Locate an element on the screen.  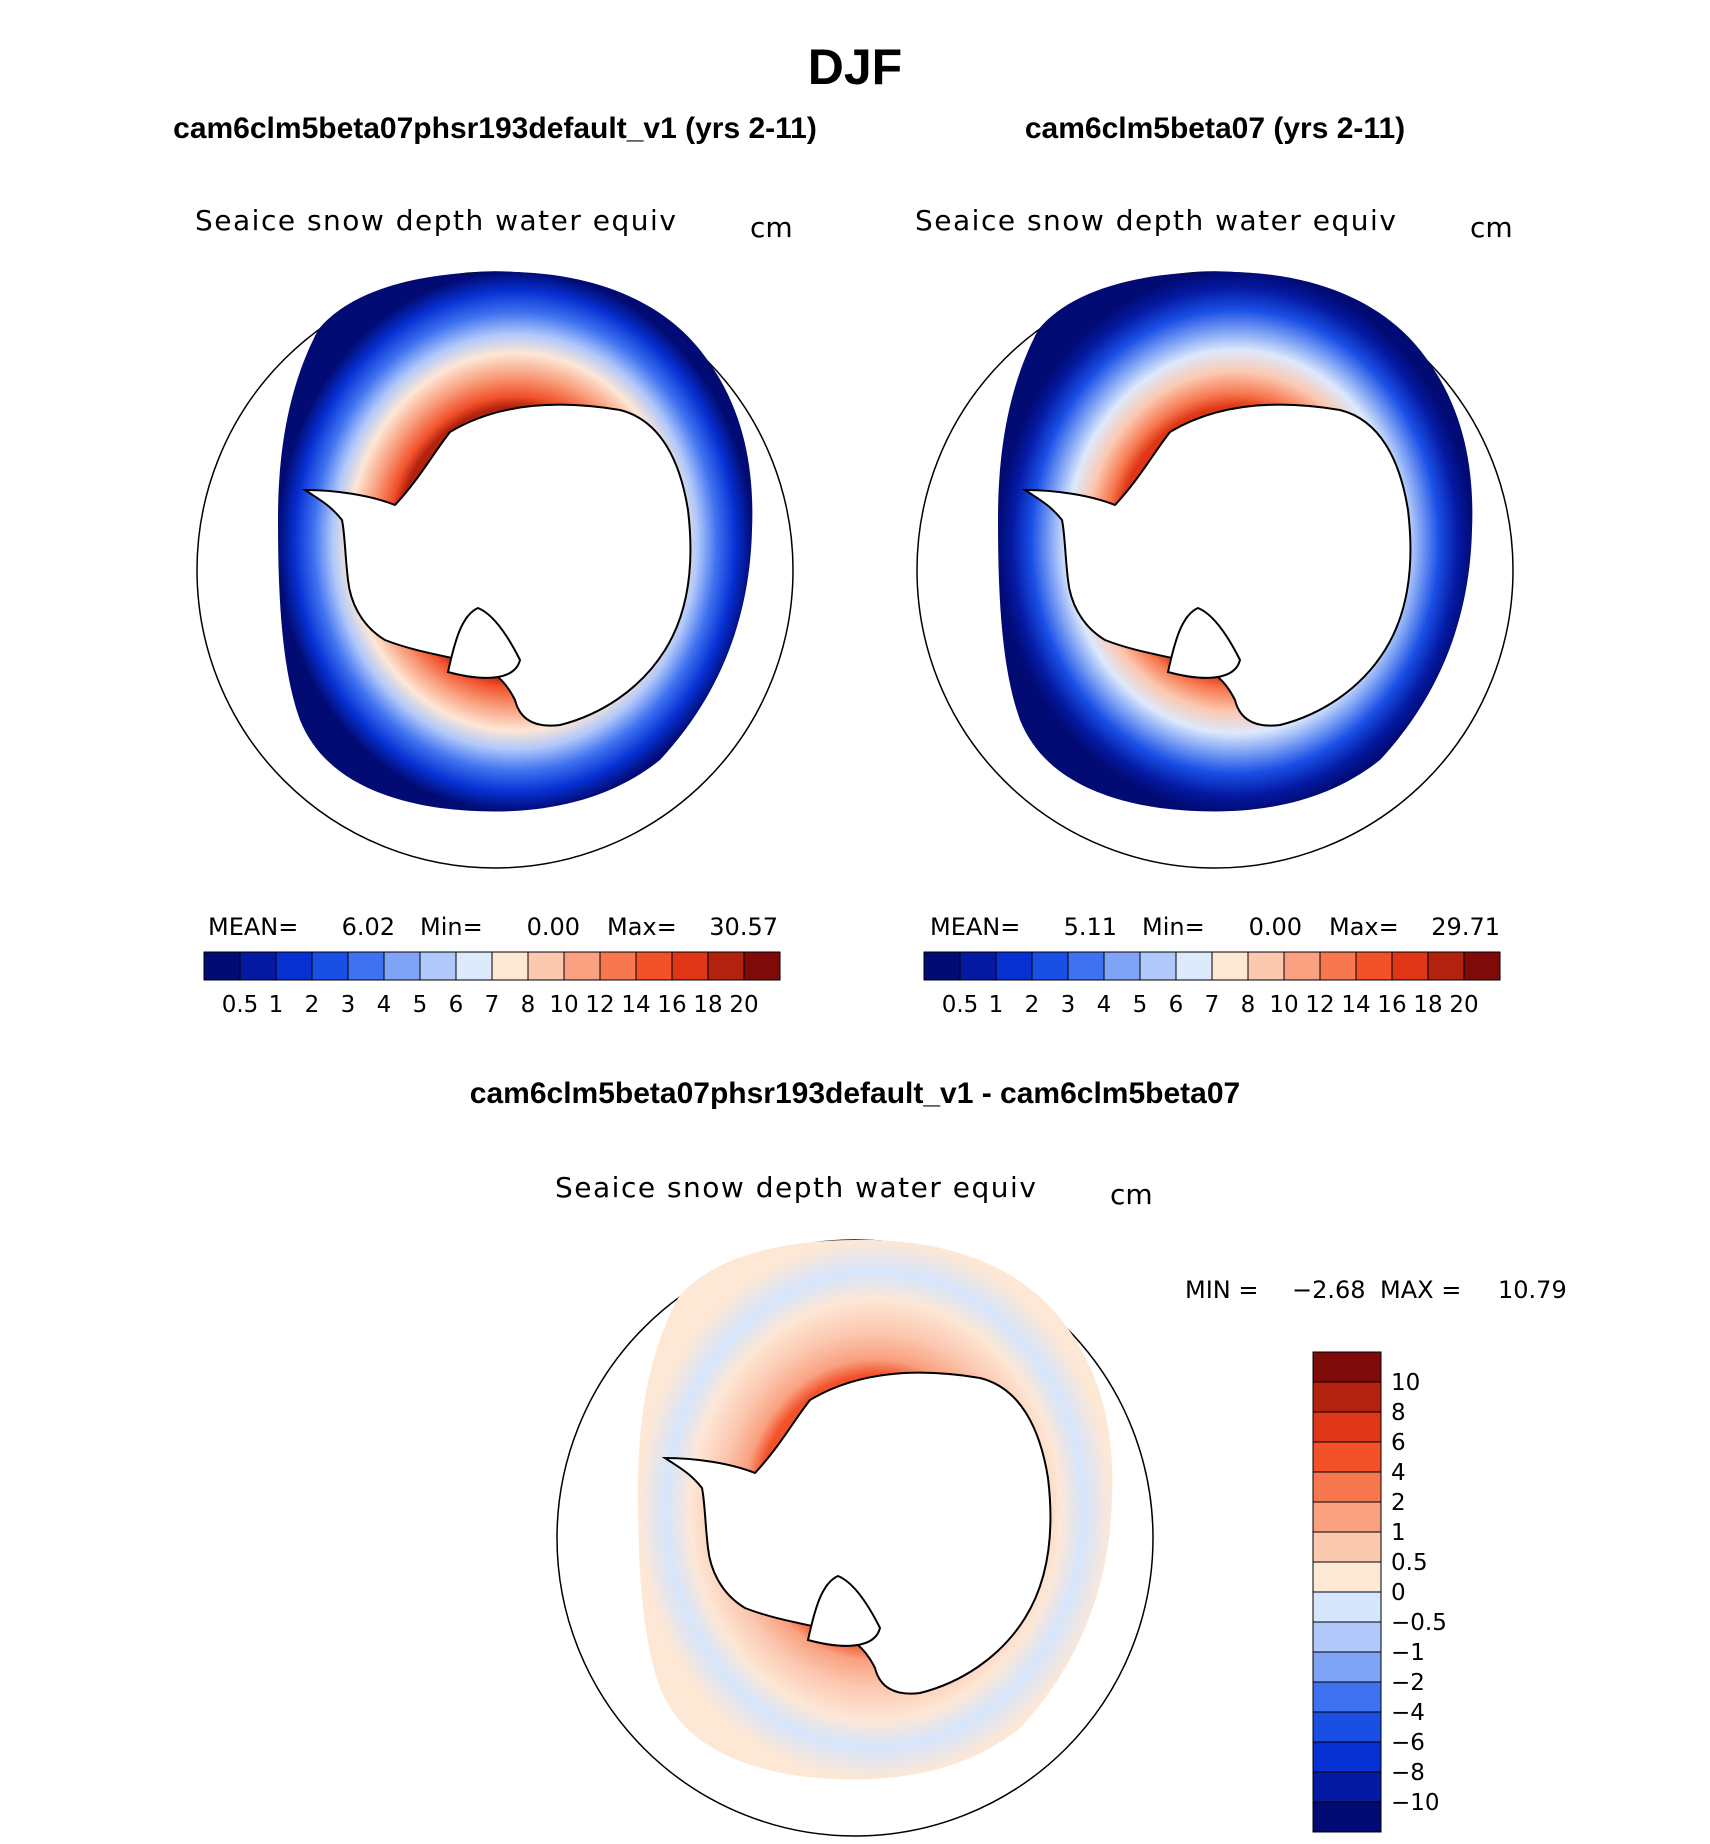
panel-2-colorbar-tick-label: 3 is located at coordinates (1068, 1005).